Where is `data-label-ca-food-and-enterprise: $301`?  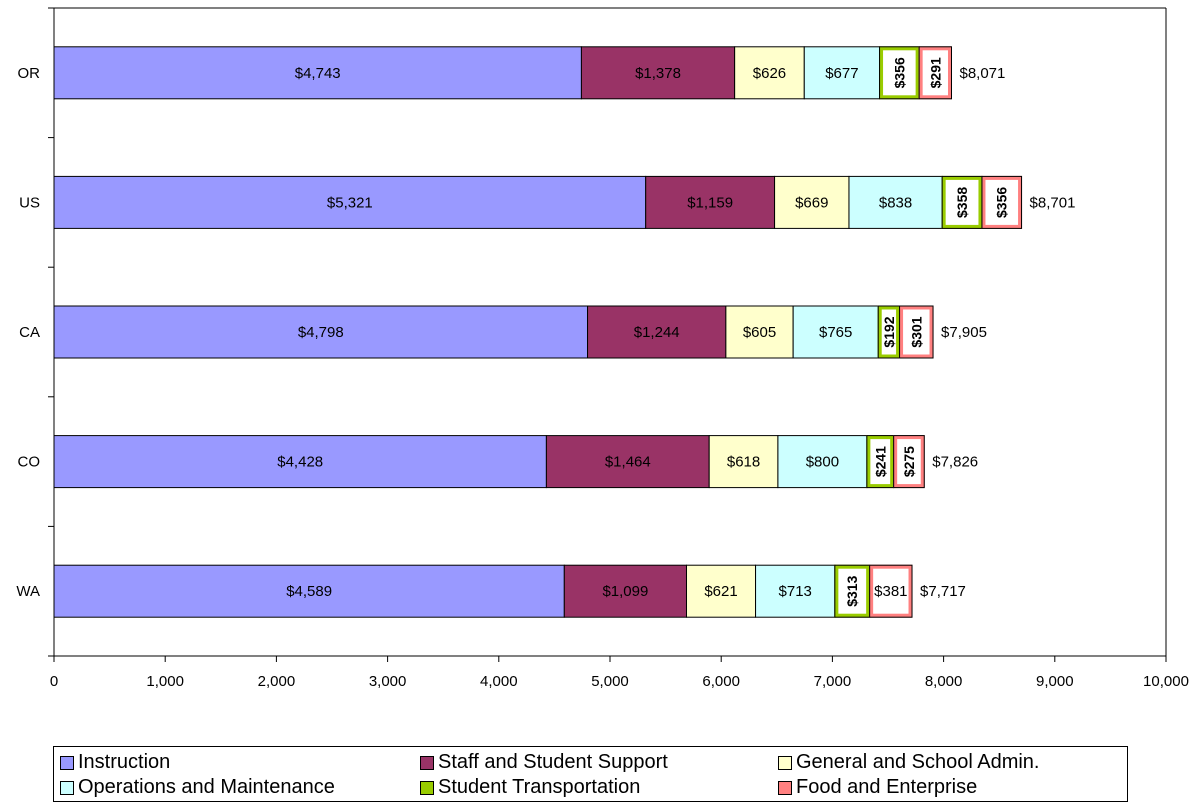
data-label-ca-food-and-enterprise: $301 is located at coordinates (916, 331).